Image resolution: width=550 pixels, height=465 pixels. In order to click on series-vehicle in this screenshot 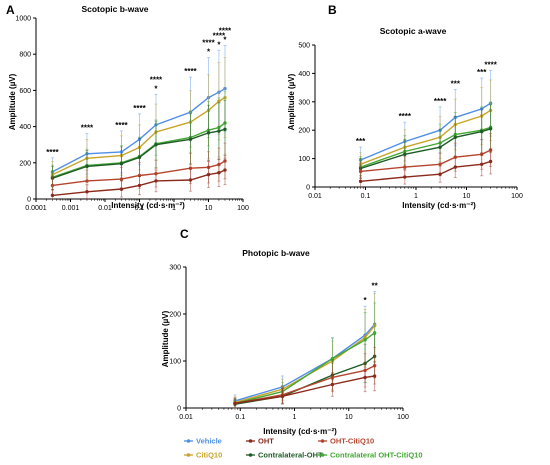, I will do `click(305, 349)`.